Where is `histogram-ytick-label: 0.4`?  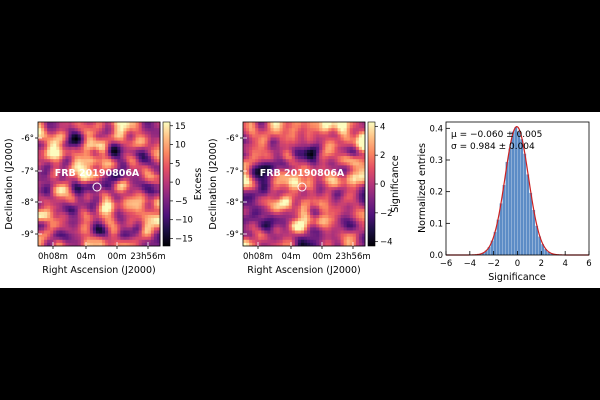
histogram-ytick-label: 0.4 is located at coordinates (436, 129).